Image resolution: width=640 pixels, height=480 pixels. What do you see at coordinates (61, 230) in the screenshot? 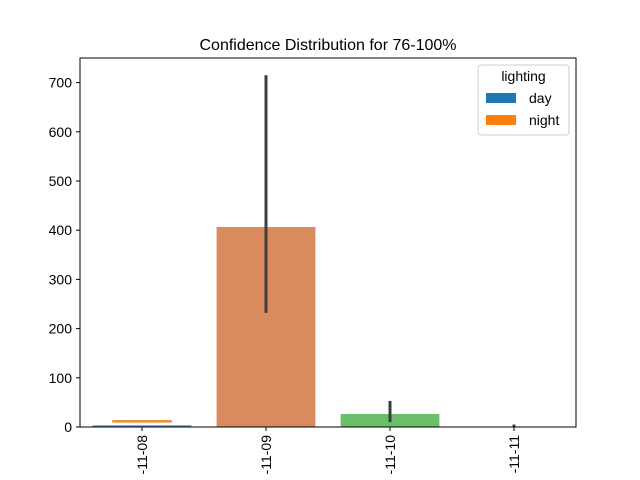
I see `y-tick-label: 400` at bounding box center [61, 230].